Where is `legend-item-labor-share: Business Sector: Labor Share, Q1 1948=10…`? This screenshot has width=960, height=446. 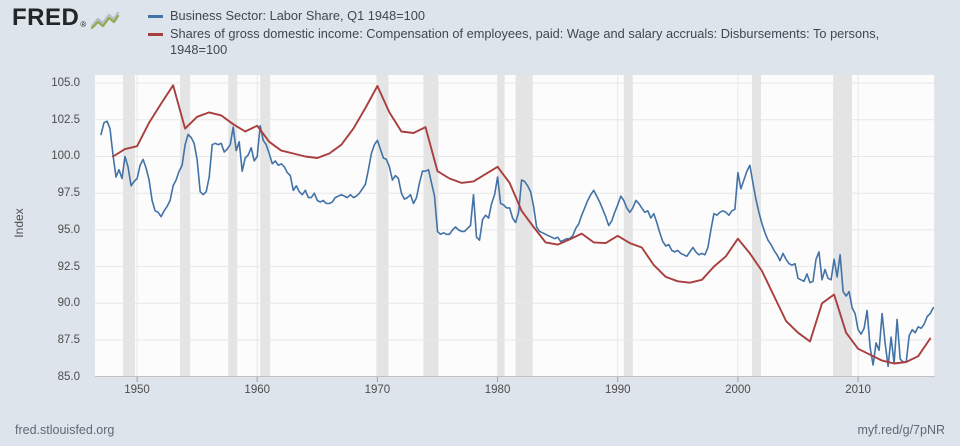 legend-item-labor-share: Business Sector: Labor Share, Q1 1948=10… is located at coordinates (516, 16).